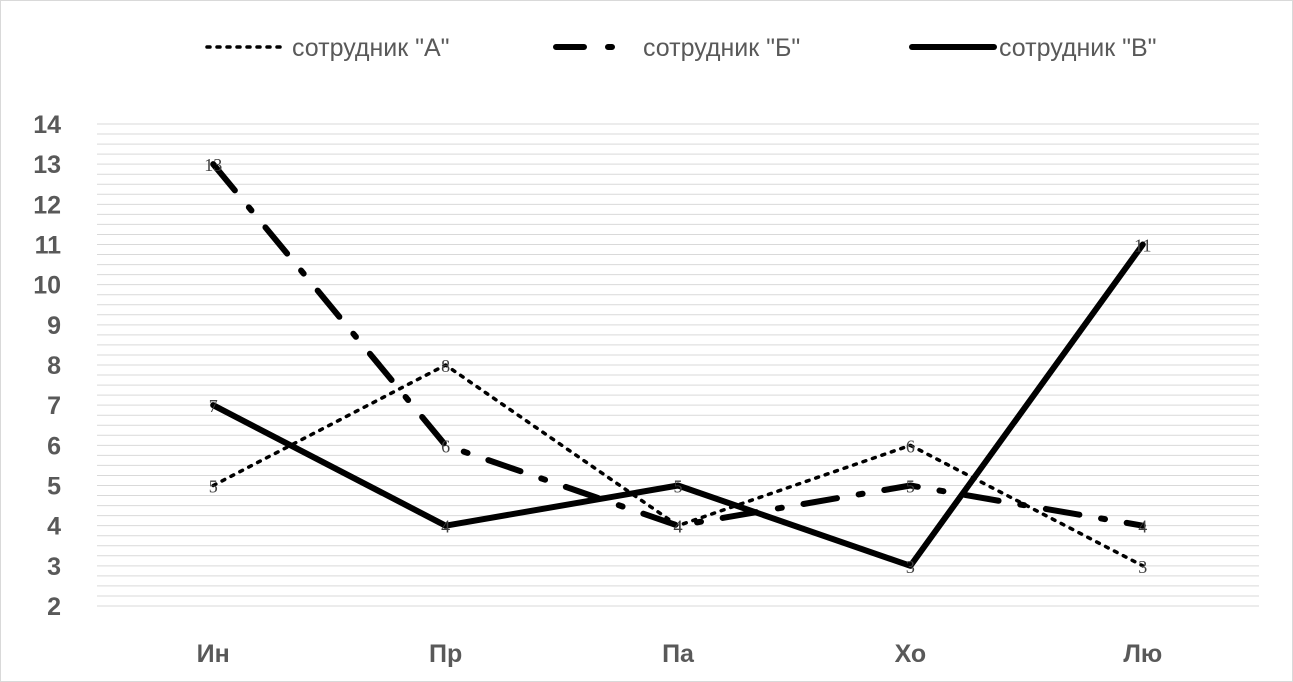 The image size is (1293, 682). I want to click on data-label: 7, so click(213, 406).